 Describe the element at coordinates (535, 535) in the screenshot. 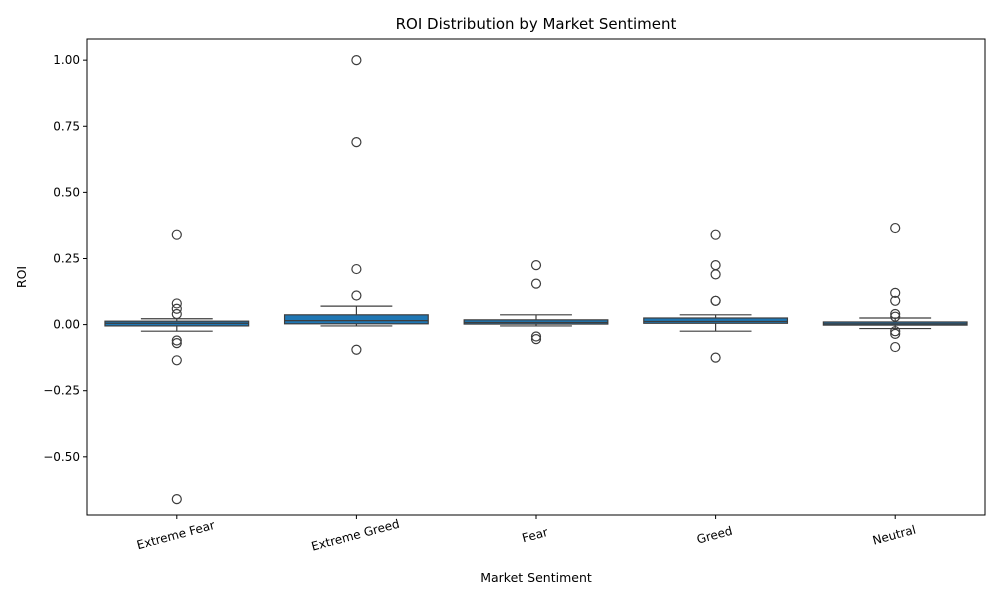

I see `x-tick-label: Fear` at that location.